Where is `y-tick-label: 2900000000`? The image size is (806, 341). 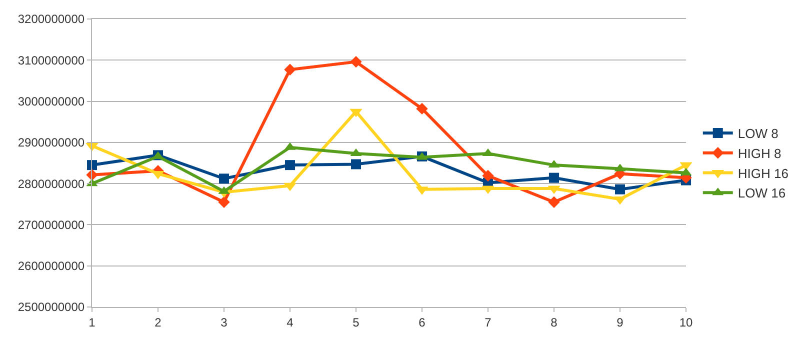
y-tick-label: 2900000000 is located at coordinates (51, 143).